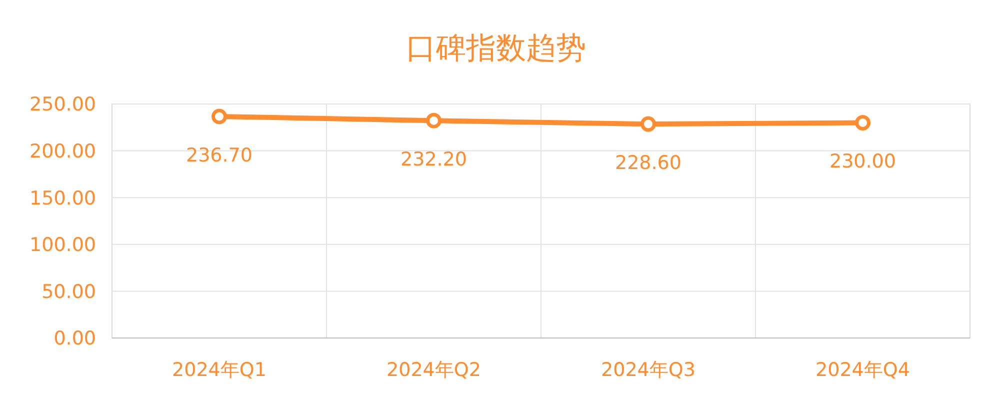 The height and width of the screenshot is (414, 992). Describe the element at coordinates (63, 151) in the screenshot. I see `y-tick-label: 200.00` at that location.